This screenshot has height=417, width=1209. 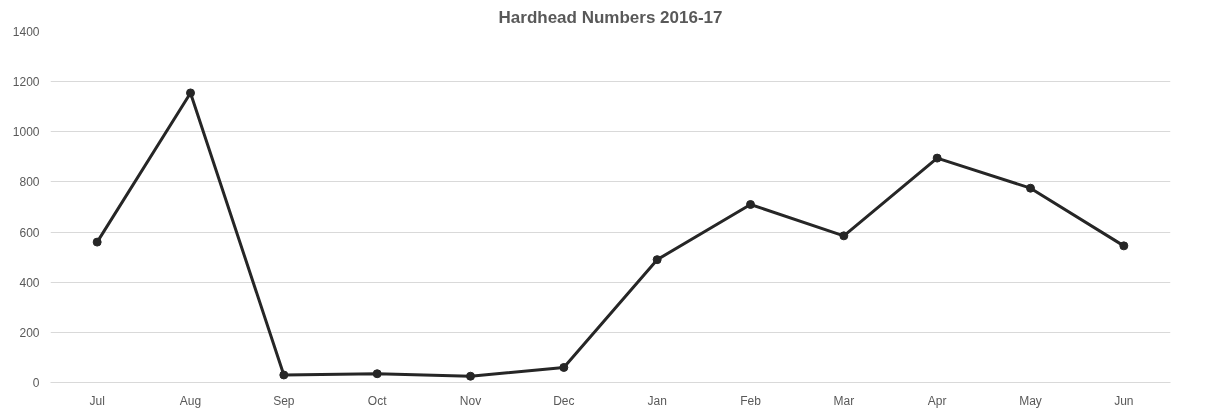 I want to click on x-tick-label: May, so click(x=1030, y=400).